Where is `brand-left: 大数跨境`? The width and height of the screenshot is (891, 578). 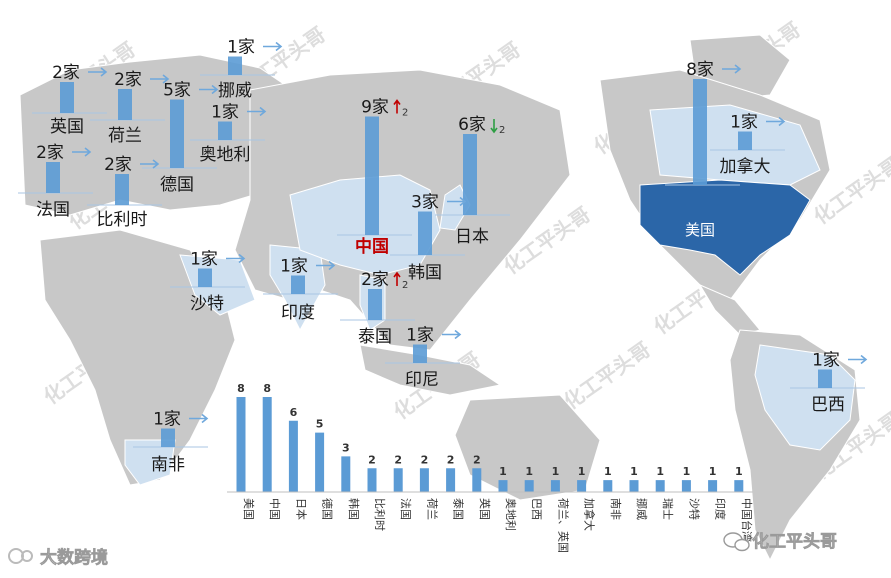
brand-left: 大数跨境 is located at coordinates (58, 557).